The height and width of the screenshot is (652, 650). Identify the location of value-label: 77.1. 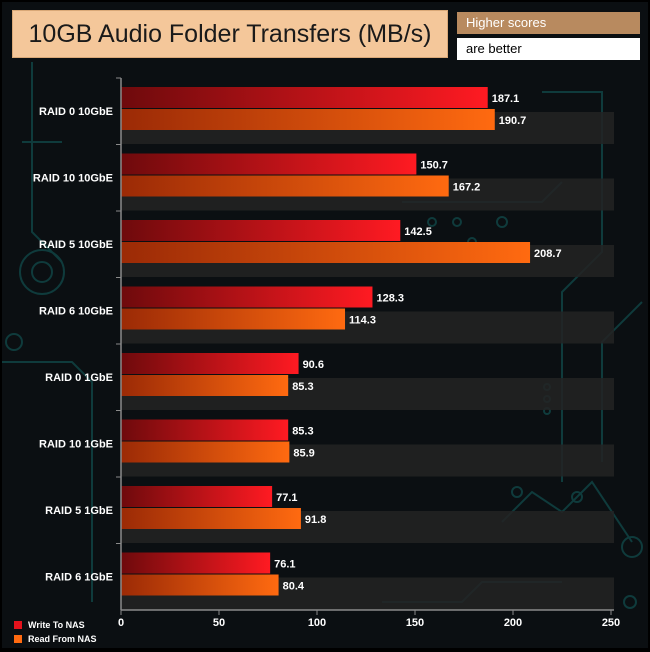
(286, 498).